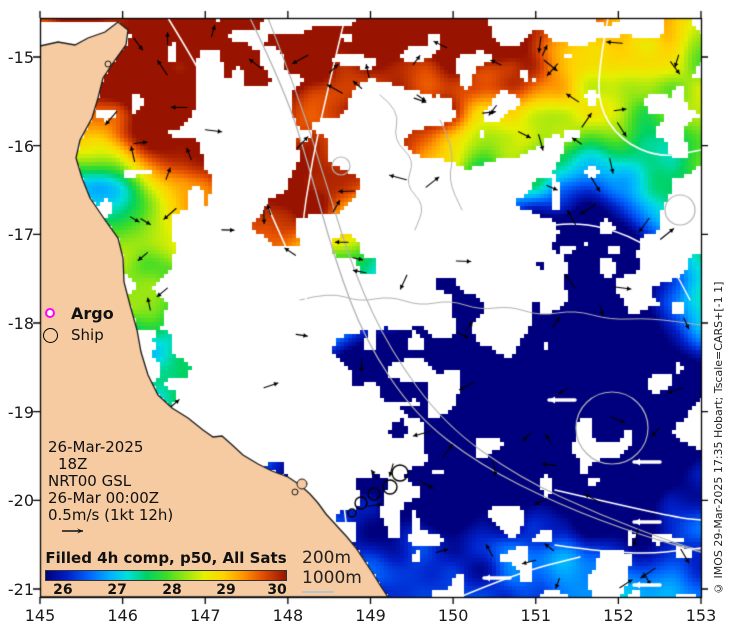 The width and height of the screenshot is (742, 634). Describe the element at coordinates (172, 590) in the screenshot. I see `colorbar-tick-label: 28` at that location.